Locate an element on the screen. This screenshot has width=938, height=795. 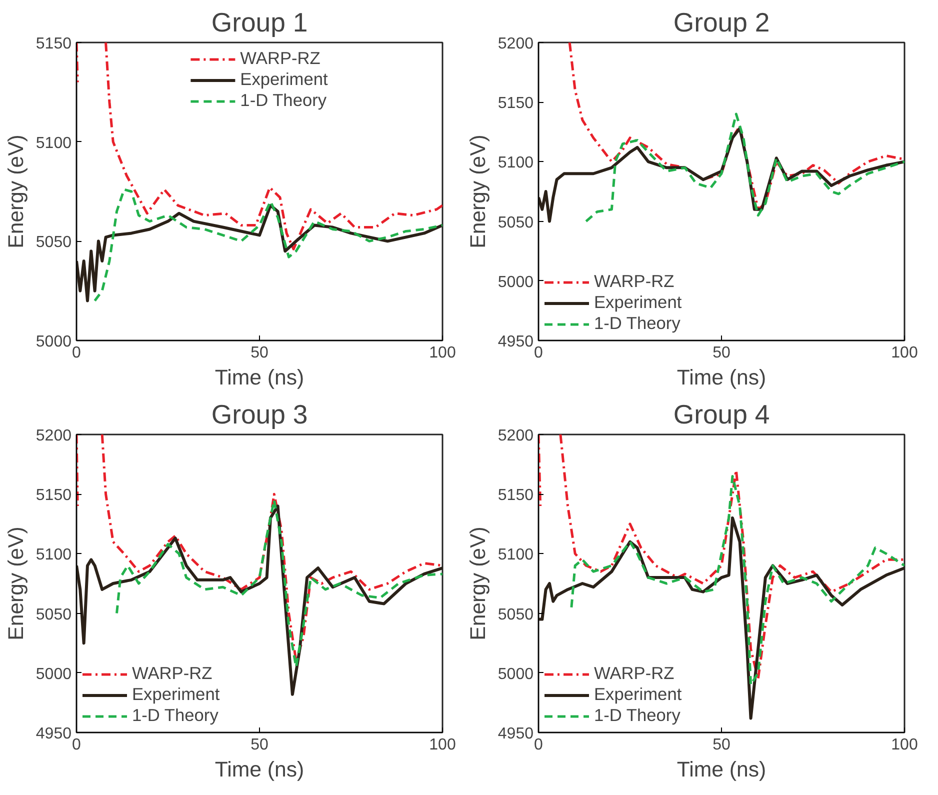
chart-title: Group 4 is located at coordinates (721, 415).